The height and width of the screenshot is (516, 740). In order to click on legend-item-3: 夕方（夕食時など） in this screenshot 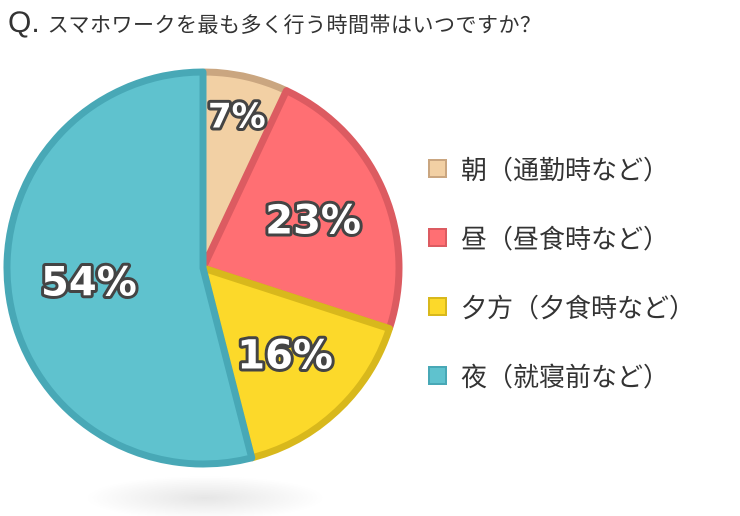, I will do `click(582, 307)`.